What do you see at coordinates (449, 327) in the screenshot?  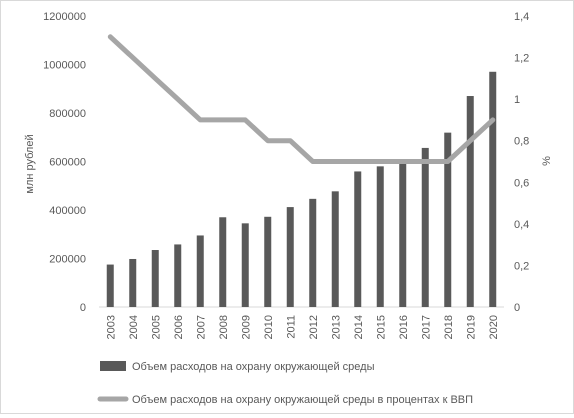 I see `x-tick-label: 2018` at bounding box center [449, 327].